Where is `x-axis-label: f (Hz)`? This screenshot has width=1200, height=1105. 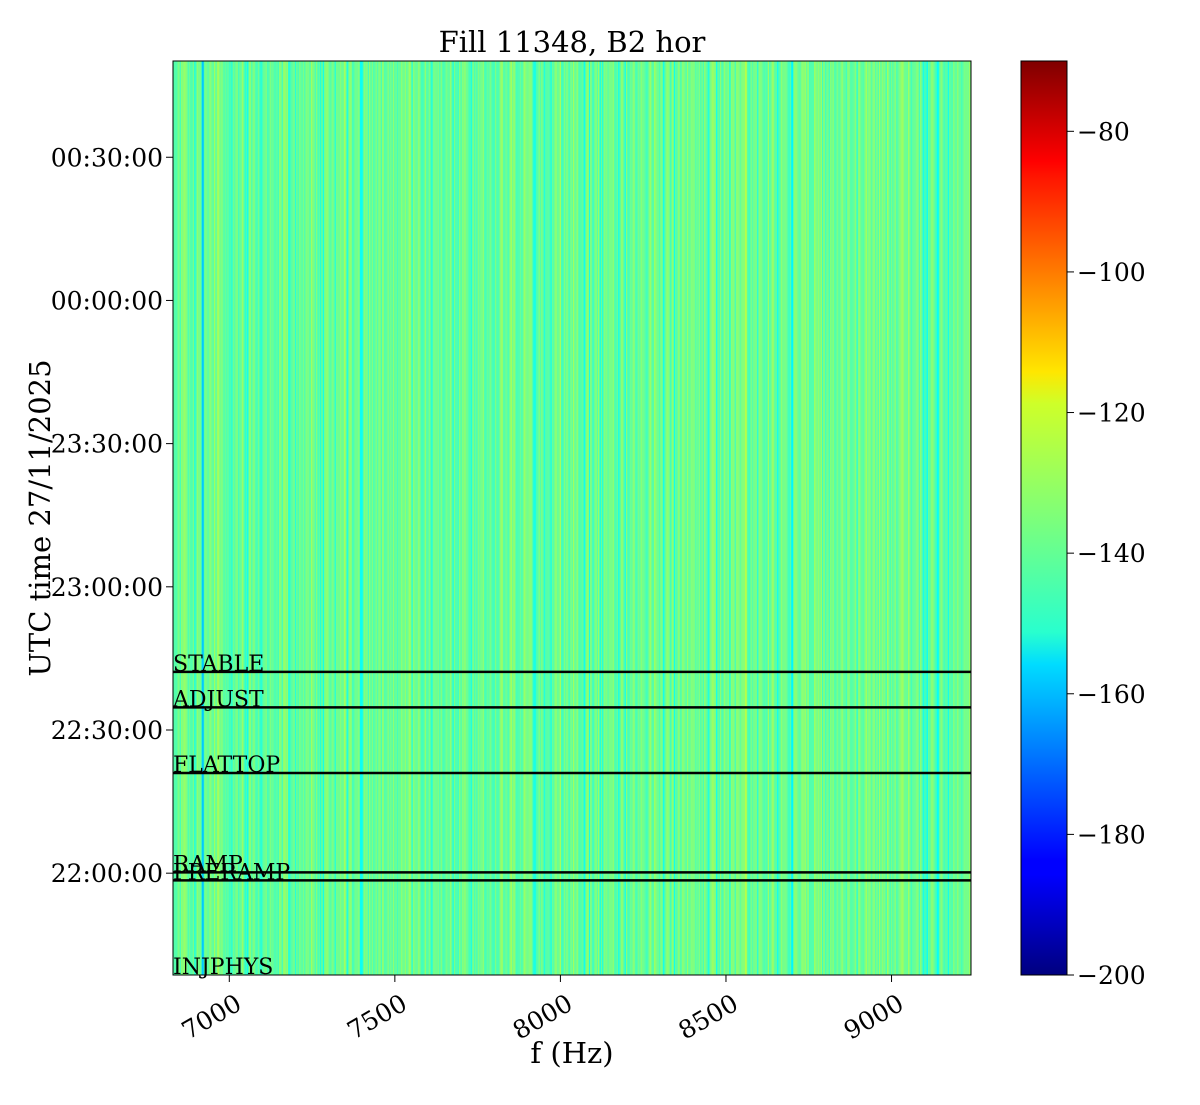
x-axis-label: f (Hz) is located at coordinates (571, 1053).